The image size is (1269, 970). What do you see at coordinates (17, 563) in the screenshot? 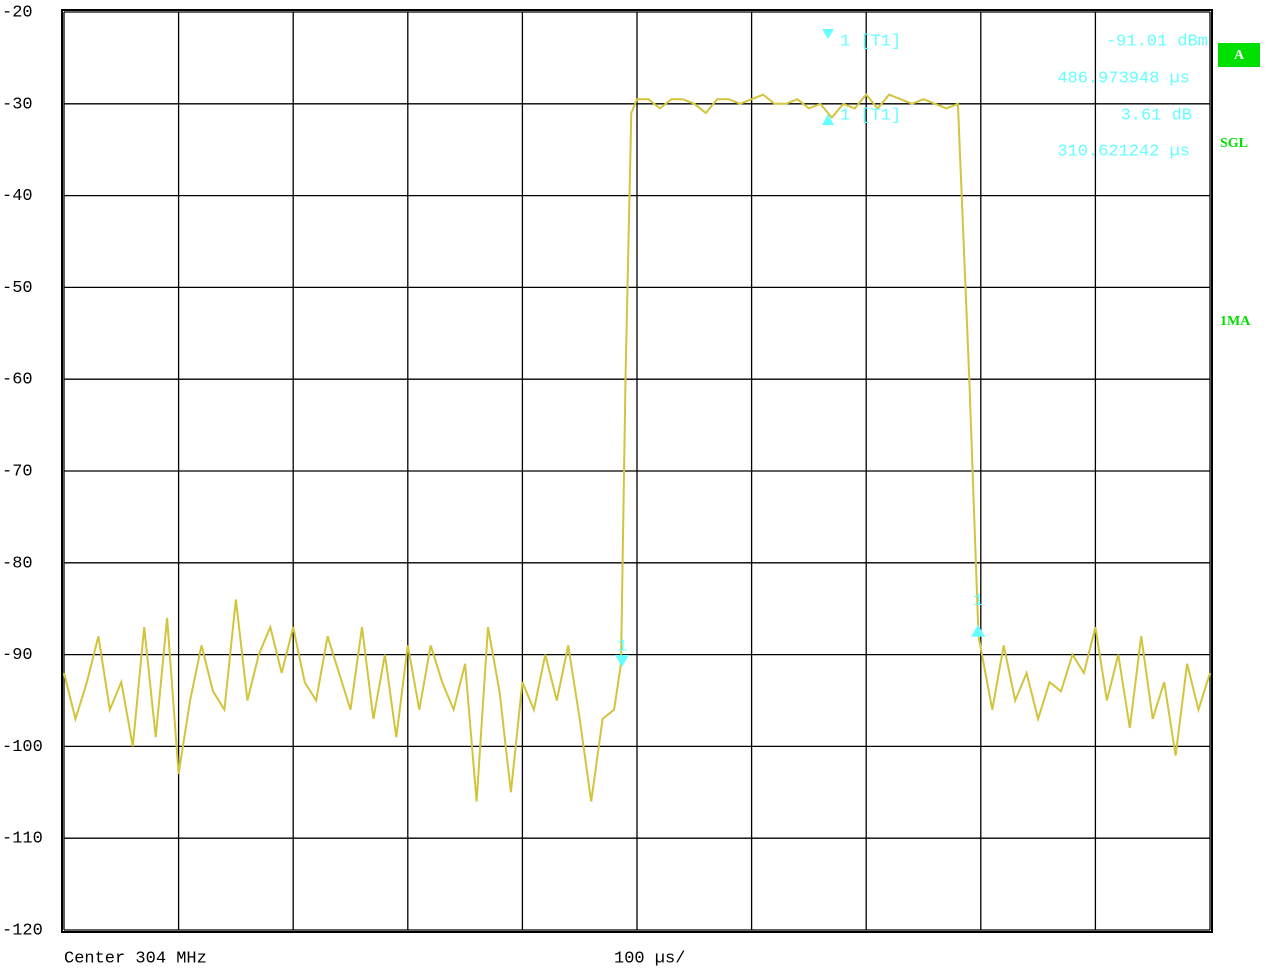
I see `y-tick-label: -80` at bounding box center [17, 563].